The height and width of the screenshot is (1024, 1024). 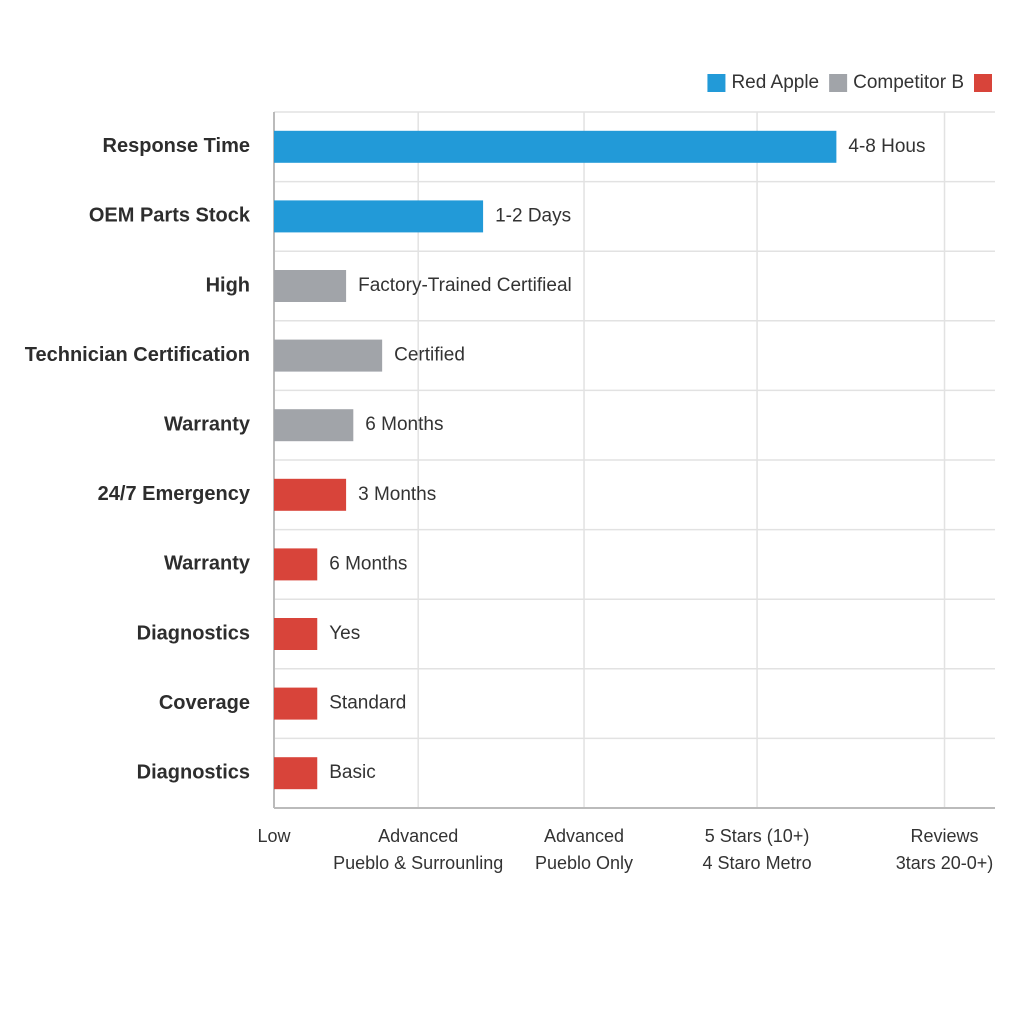 What do you see at coordinates (775, 82) in the screenshot?
I see `legend-label: Red Apple` at bounding box center [775, 82].